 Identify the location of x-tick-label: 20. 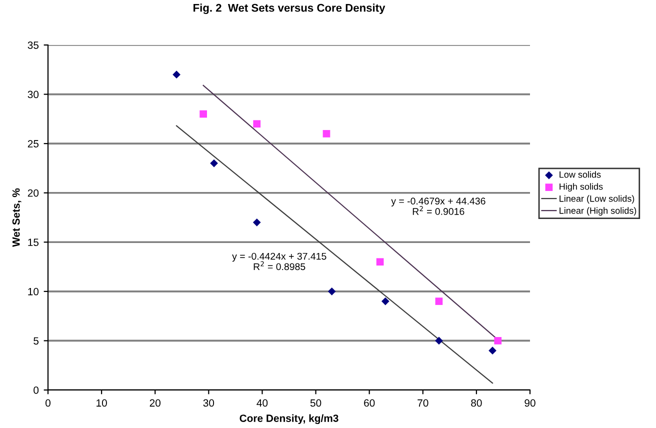
(155, 403).